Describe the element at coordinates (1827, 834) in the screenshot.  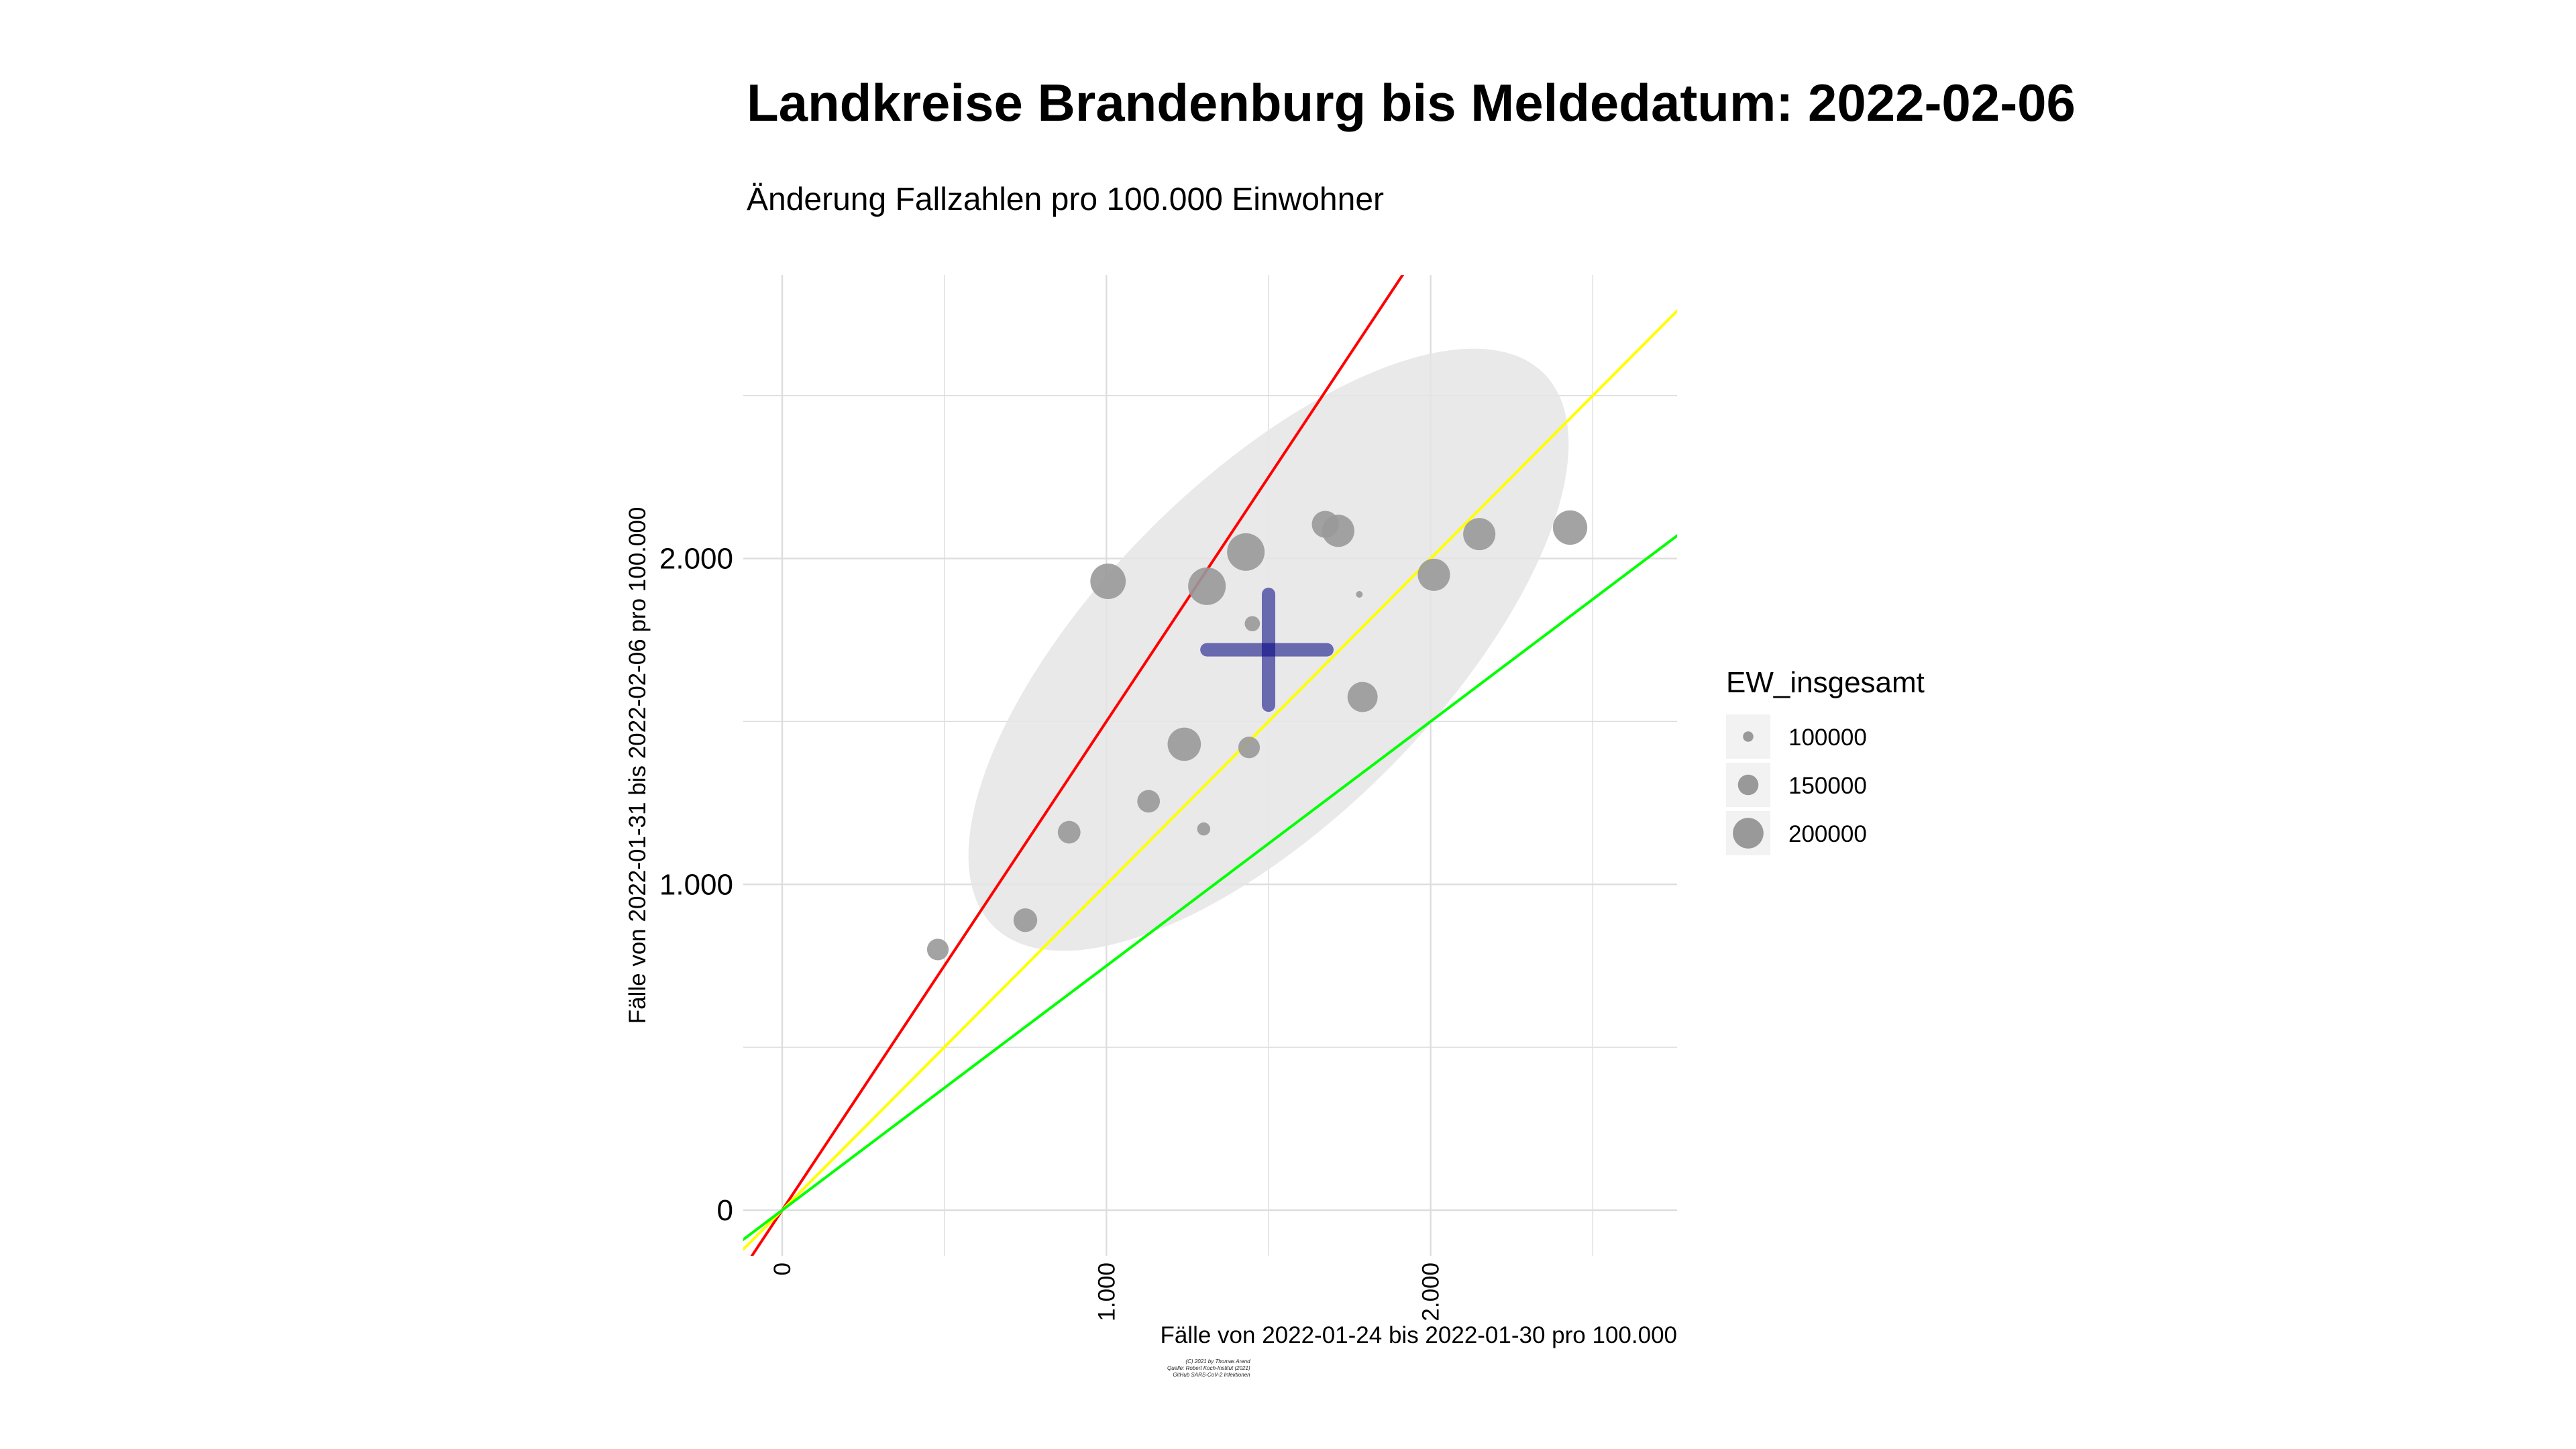
I see `legend-label: 200000` at that location.